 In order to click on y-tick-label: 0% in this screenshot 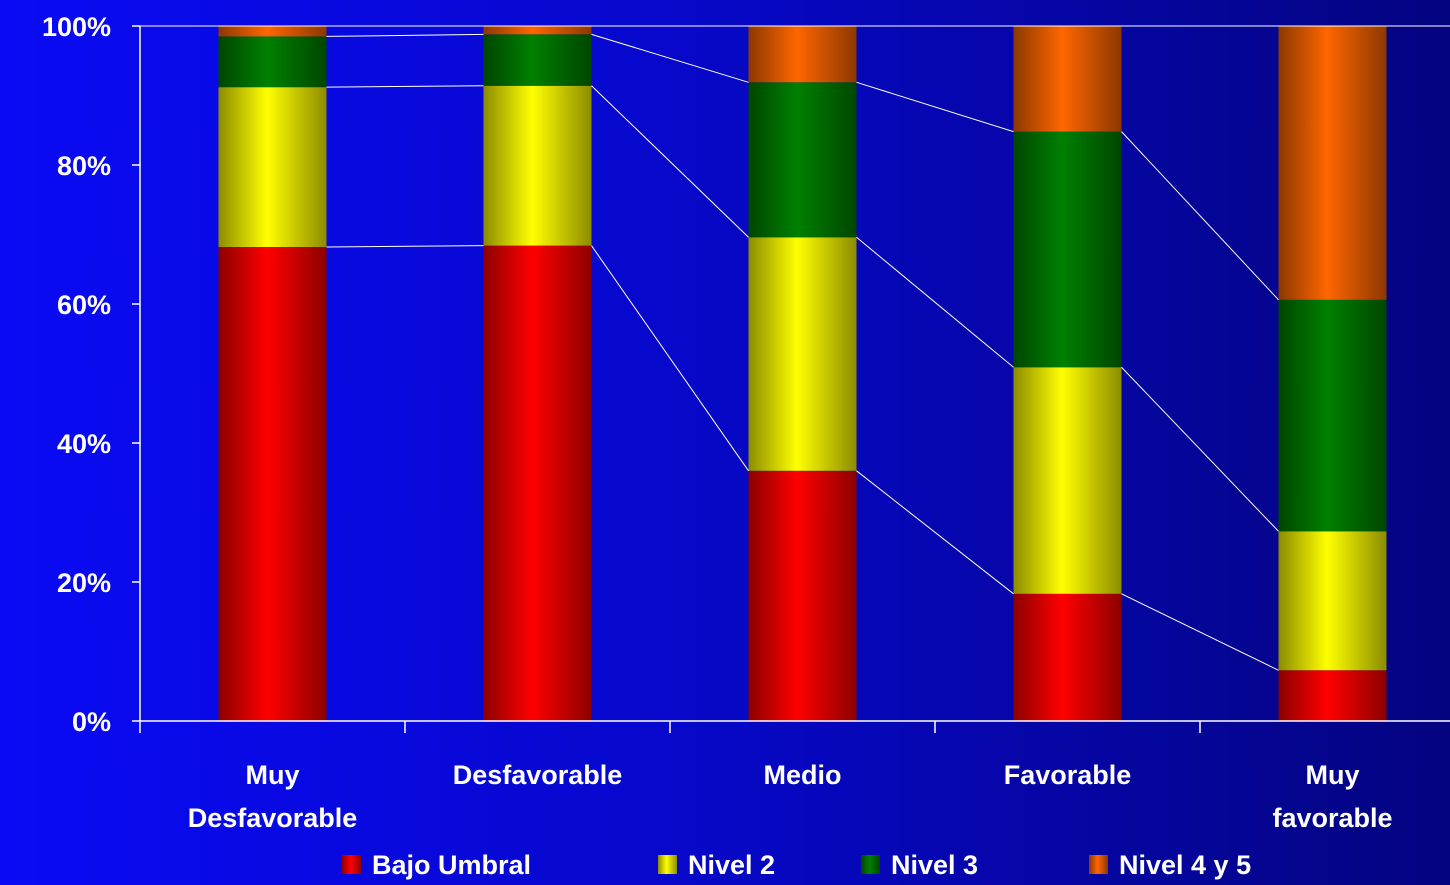, I will do `click(91, 722)`.